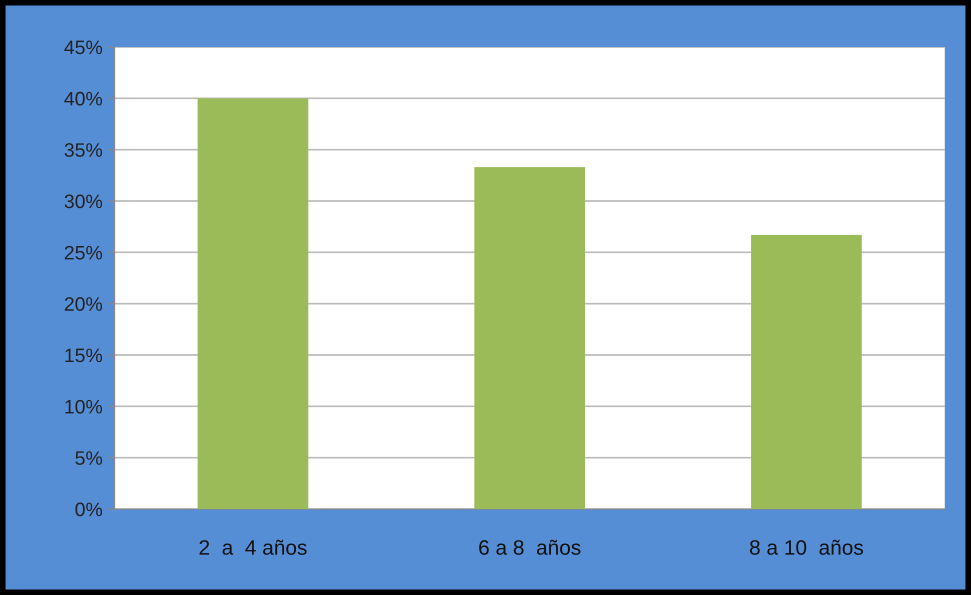  Describe the element at coordinates (529, 547) in the screenshot. I see `x-tick-label: 6 a 8 años` at that location.